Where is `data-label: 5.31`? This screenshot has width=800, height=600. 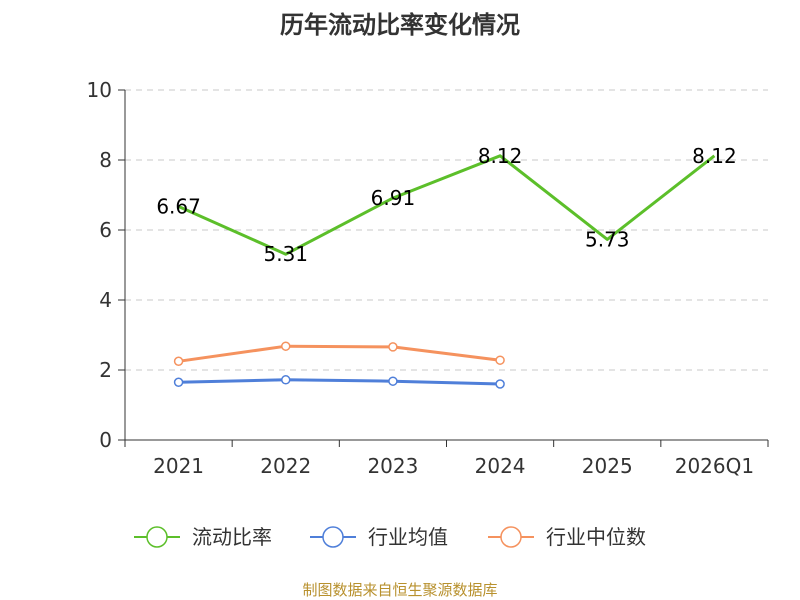
data-label: 5.31 is located at coordinates (285, 254).